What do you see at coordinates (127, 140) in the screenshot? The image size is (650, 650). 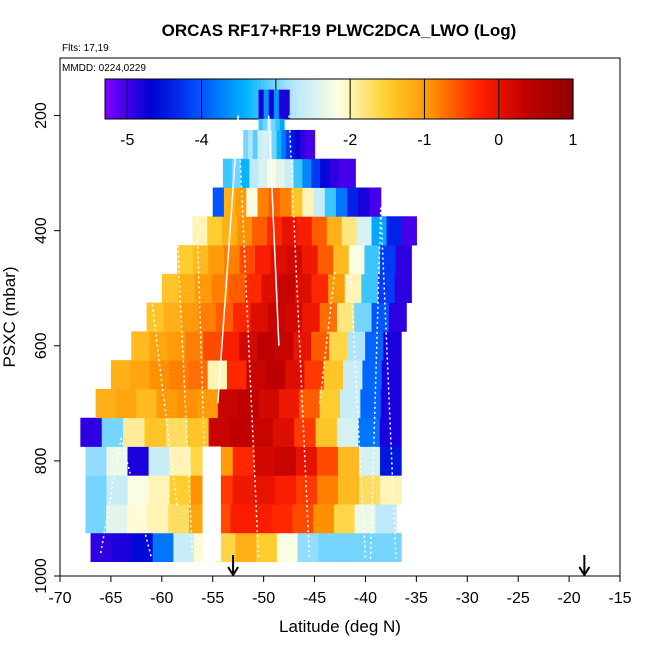 I see `colorbar-tick-label: -5` at bounding box center [127, 140].